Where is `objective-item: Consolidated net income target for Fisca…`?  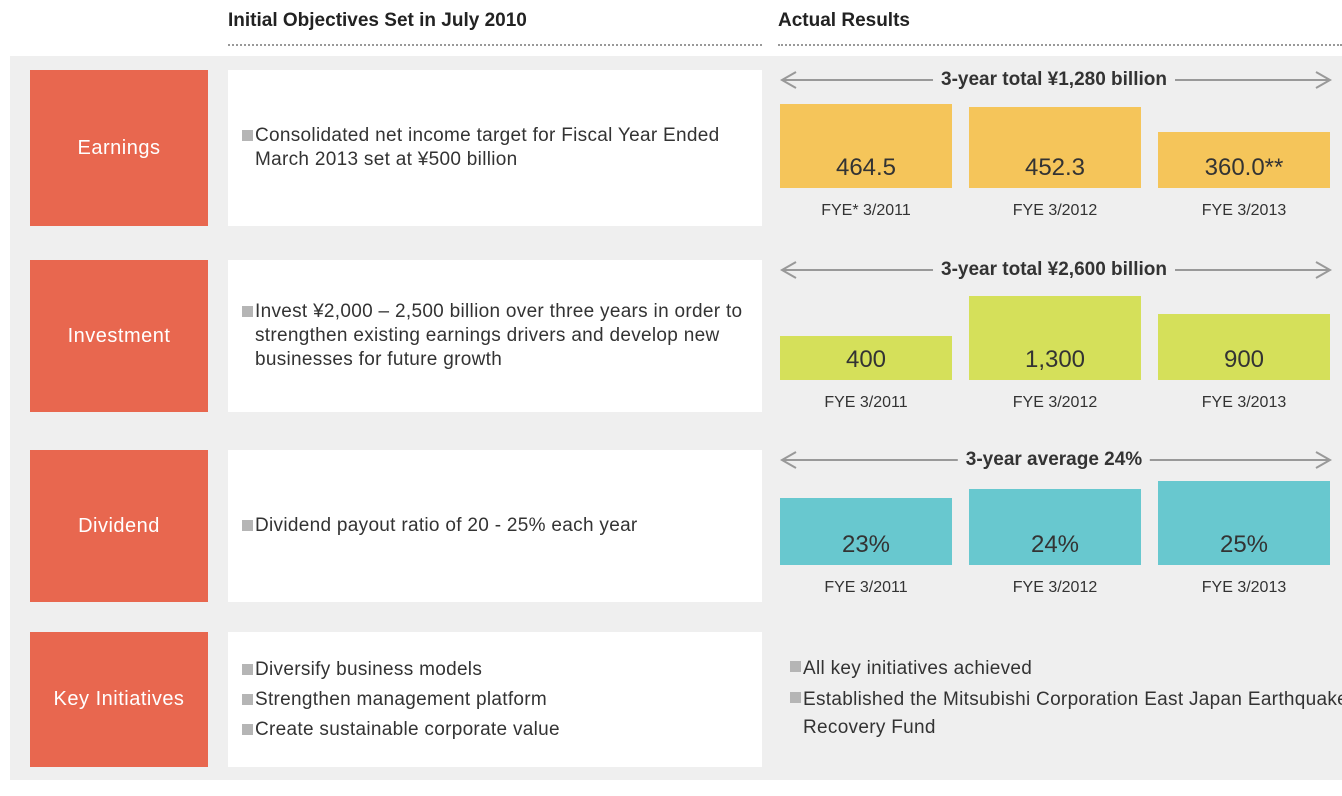
objective-item: Consolidated net income target for Fisca… is located at coordinates (502, 148).